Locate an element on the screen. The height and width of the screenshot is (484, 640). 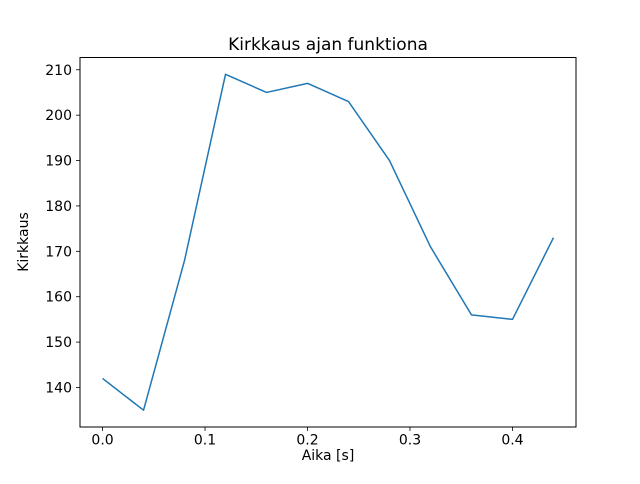
x-tick-label: 0.3 is located at coordinates (410, 441).